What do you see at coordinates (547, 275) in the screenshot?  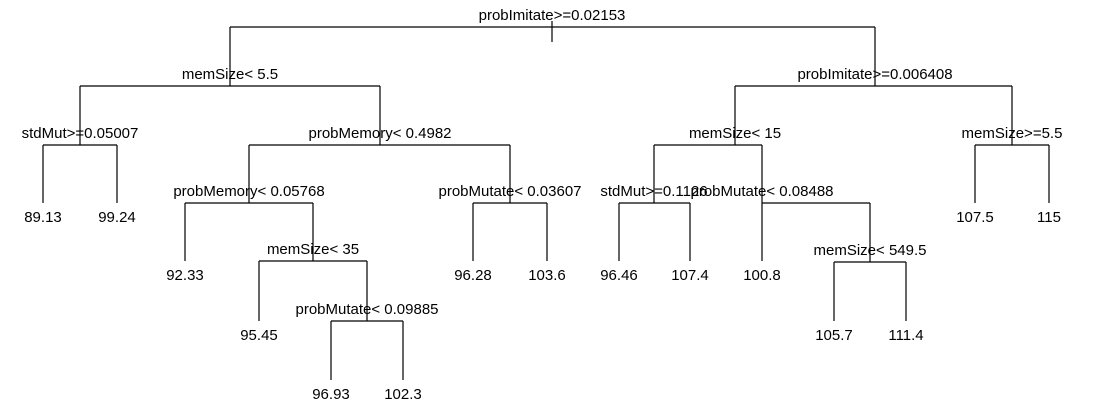 I see `leaf-value-l8: 103.6` at bounding box center [547, 275].